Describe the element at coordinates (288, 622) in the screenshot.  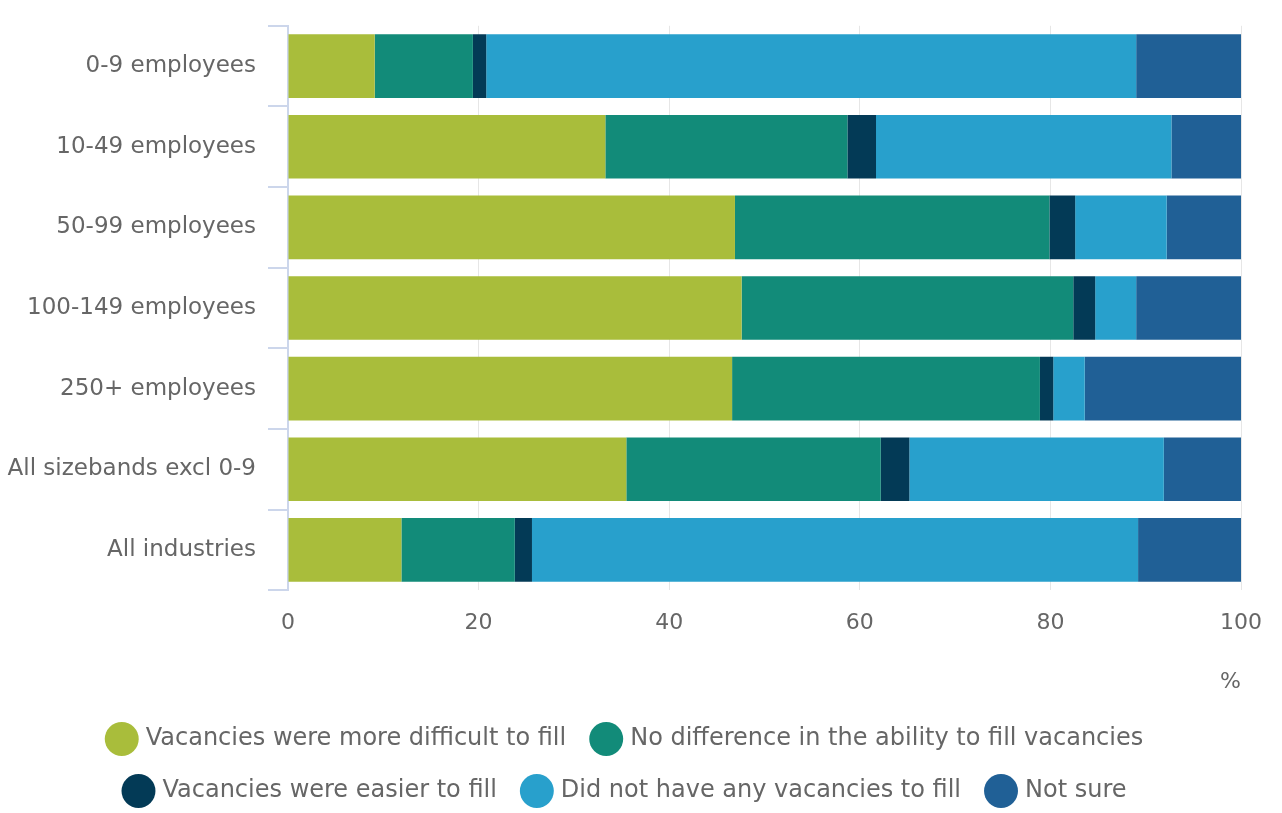
I see `x-tick-label: 0` at that location.